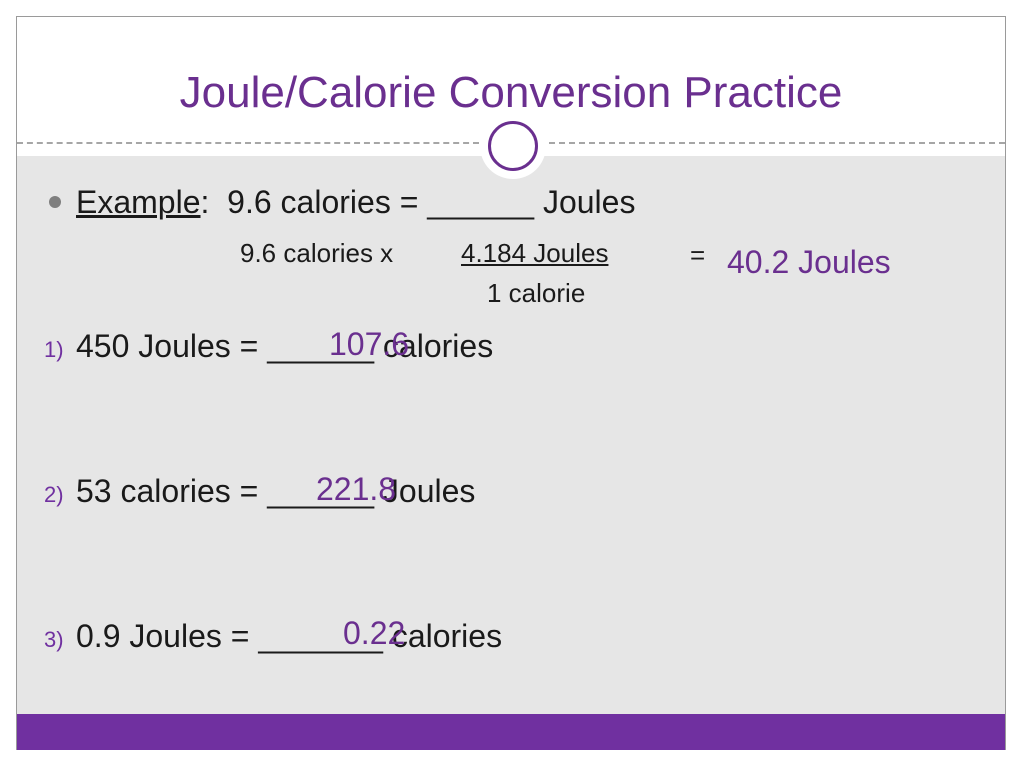 The width and height of the screenshot is (1024, 768). What do you see at coordinates (54, 349) in the screenshot?
I see `problem-number: 1)` at bounding box center [54, 349].